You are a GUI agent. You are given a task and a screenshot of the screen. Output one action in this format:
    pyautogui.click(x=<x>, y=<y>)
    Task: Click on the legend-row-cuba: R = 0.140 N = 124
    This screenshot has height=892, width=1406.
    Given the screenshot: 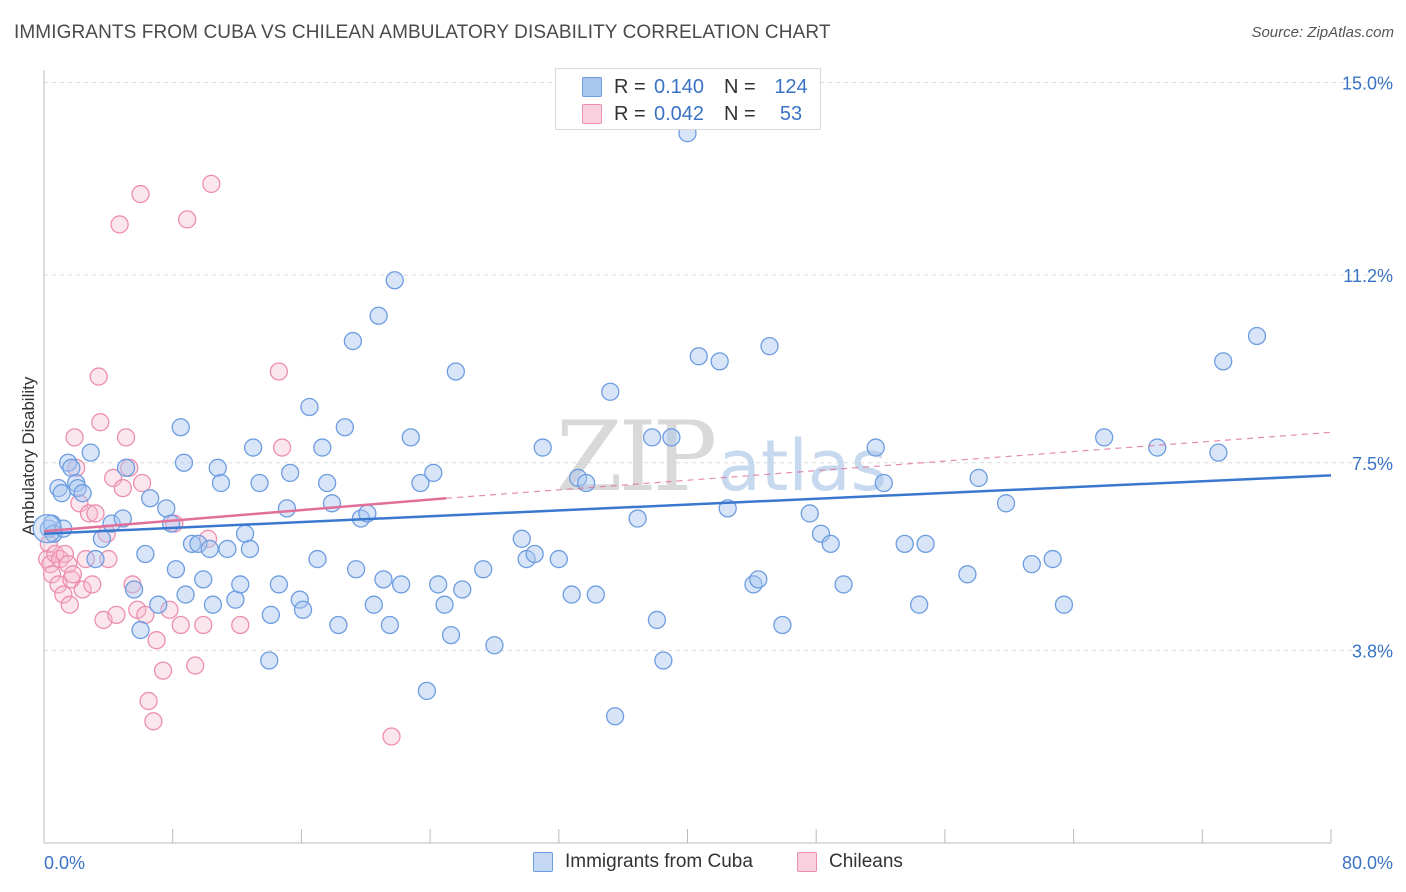 What is the action you would take?
    pyautogui.click(x=686, y=87)
    